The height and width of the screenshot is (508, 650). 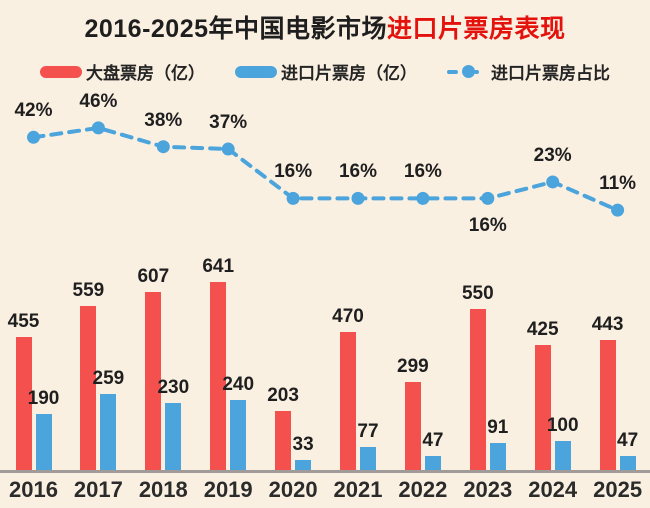 I want to click on value-label-import-2018: 230, so click(x=173, y=387).